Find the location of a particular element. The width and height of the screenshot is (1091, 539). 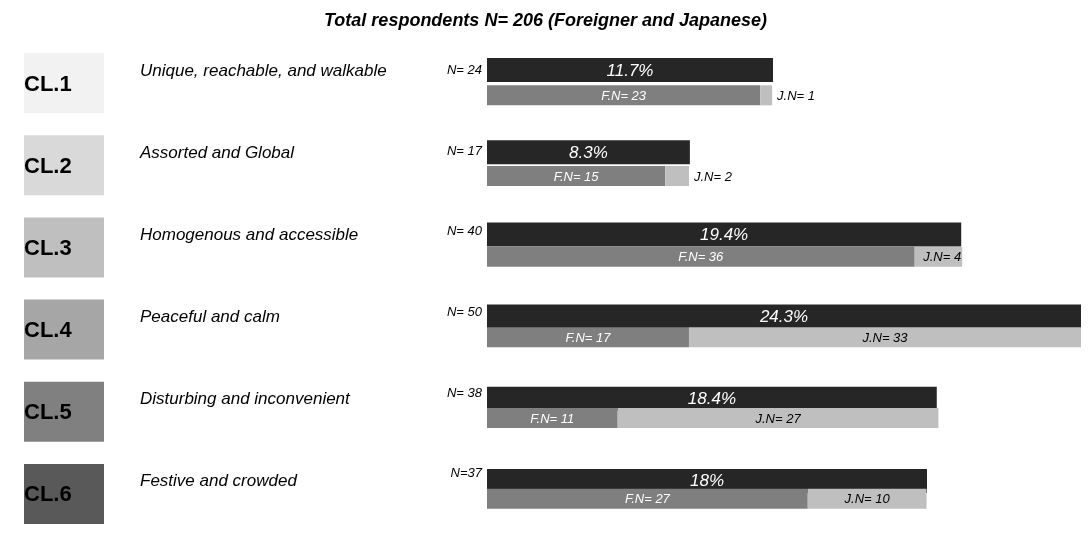

total-label: N= 17 is located at coordinates (464, 150).